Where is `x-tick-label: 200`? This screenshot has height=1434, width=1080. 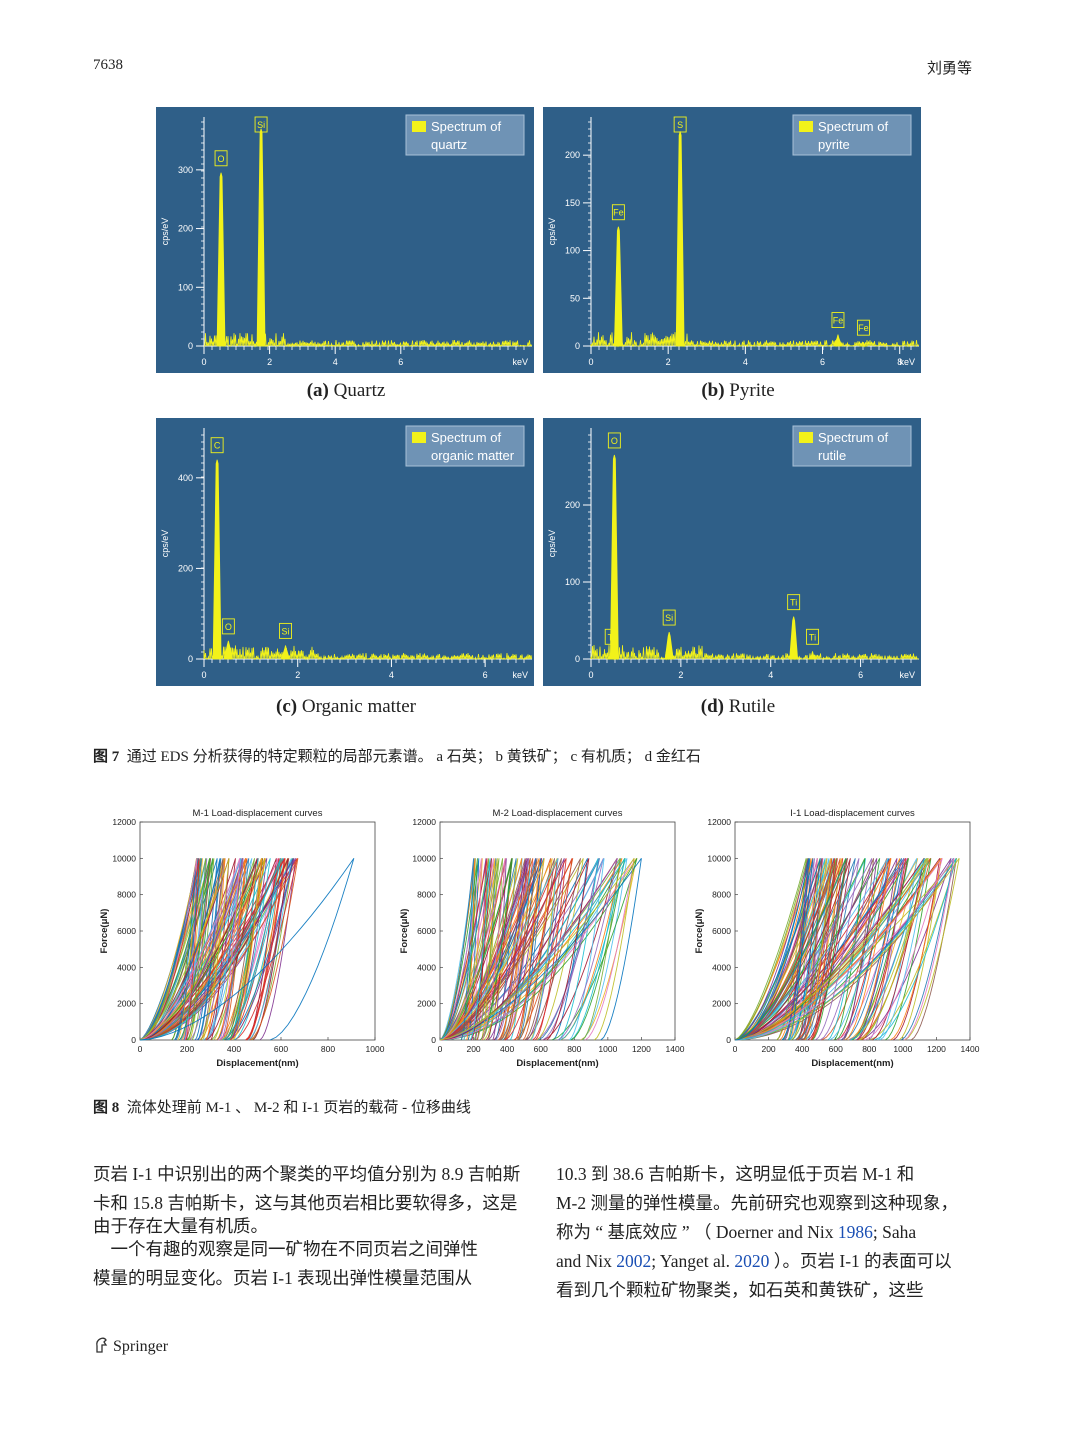 x-tick-label: 200 is located at coordinates (768, 1049).